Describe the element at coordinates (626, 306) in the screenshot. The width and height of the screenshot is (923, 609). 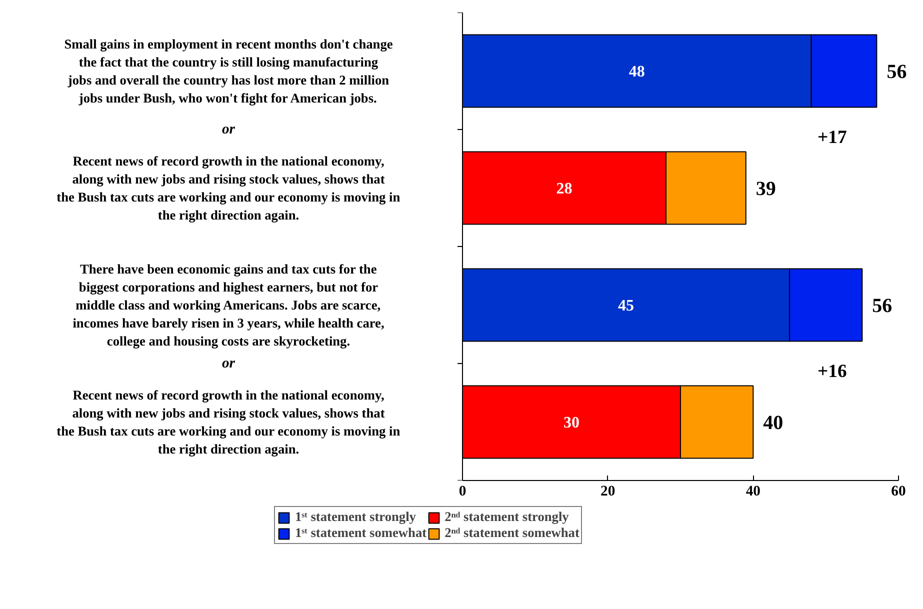
I see `data-label: 45` at that location.